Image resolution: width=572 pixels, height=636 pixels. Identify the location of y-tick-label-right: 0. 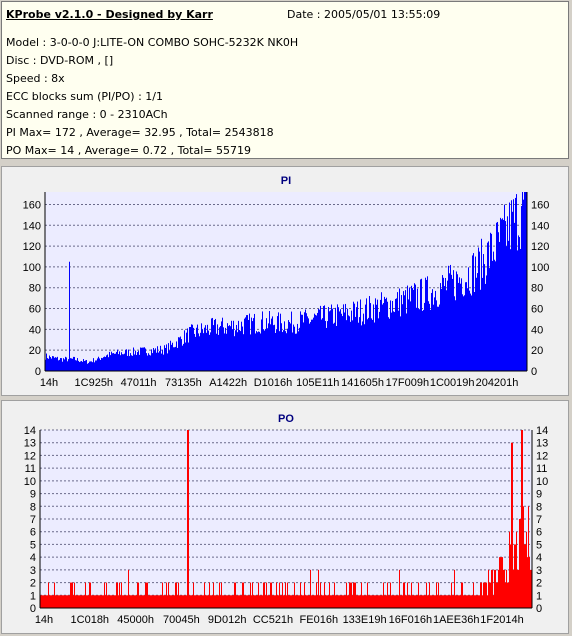
(534, 372).